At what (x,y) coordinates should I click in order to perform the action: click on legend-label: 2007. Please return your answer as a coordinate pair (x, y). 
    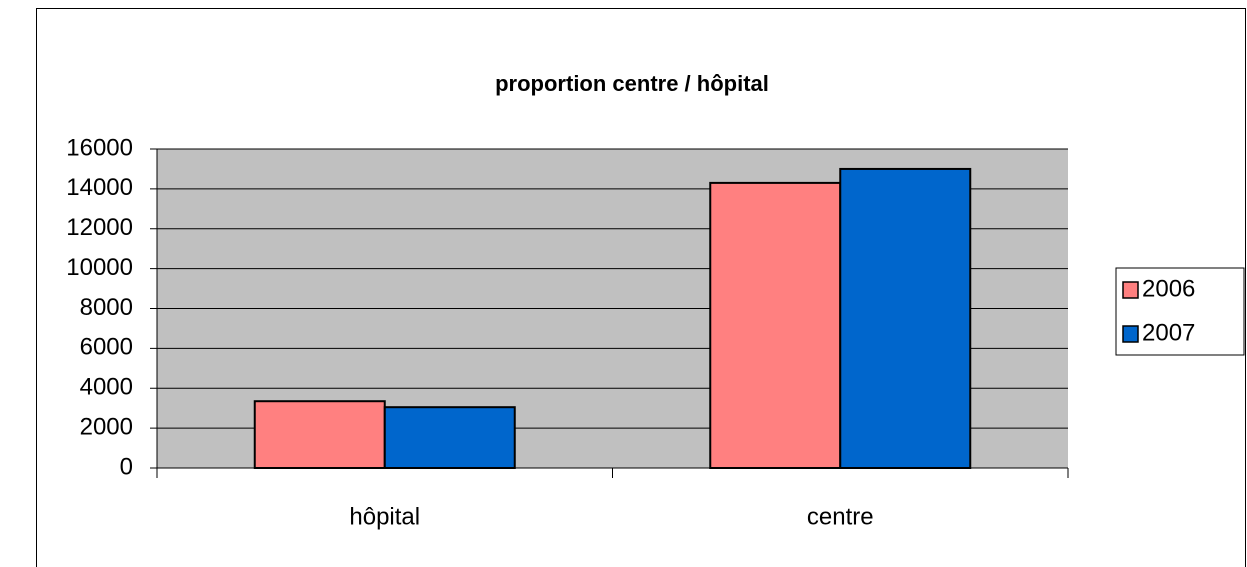
    Looking at the image, I should click on (1168, 332).